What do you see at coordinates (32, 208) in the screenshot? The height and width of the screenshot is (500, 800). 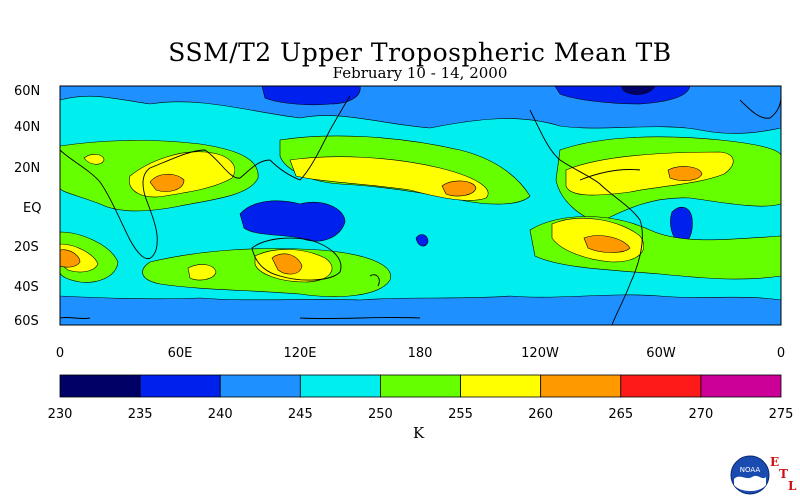 I see `lat-label-eq: EQ` at bounding box center [32, 208].